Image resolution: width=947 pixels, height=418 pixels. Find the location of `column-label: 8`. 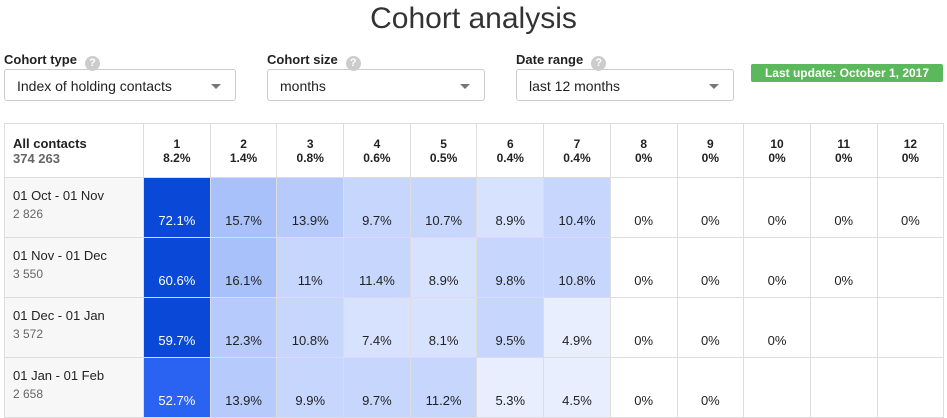

column-label: 8 is located at coordinates (643, 143).